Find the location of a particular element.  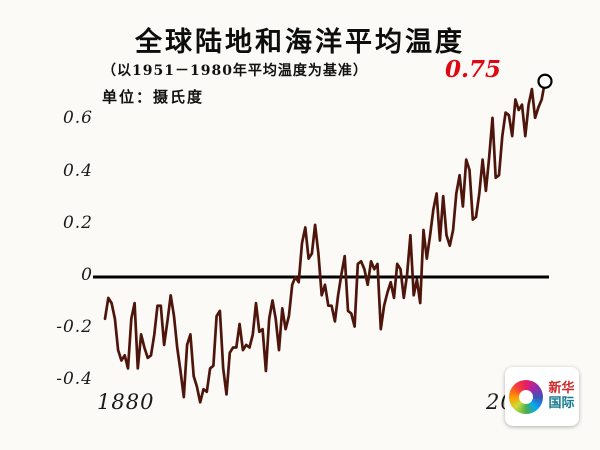

xinhua-logo-text: 新华 国际 is located at coordinates (561, 396).